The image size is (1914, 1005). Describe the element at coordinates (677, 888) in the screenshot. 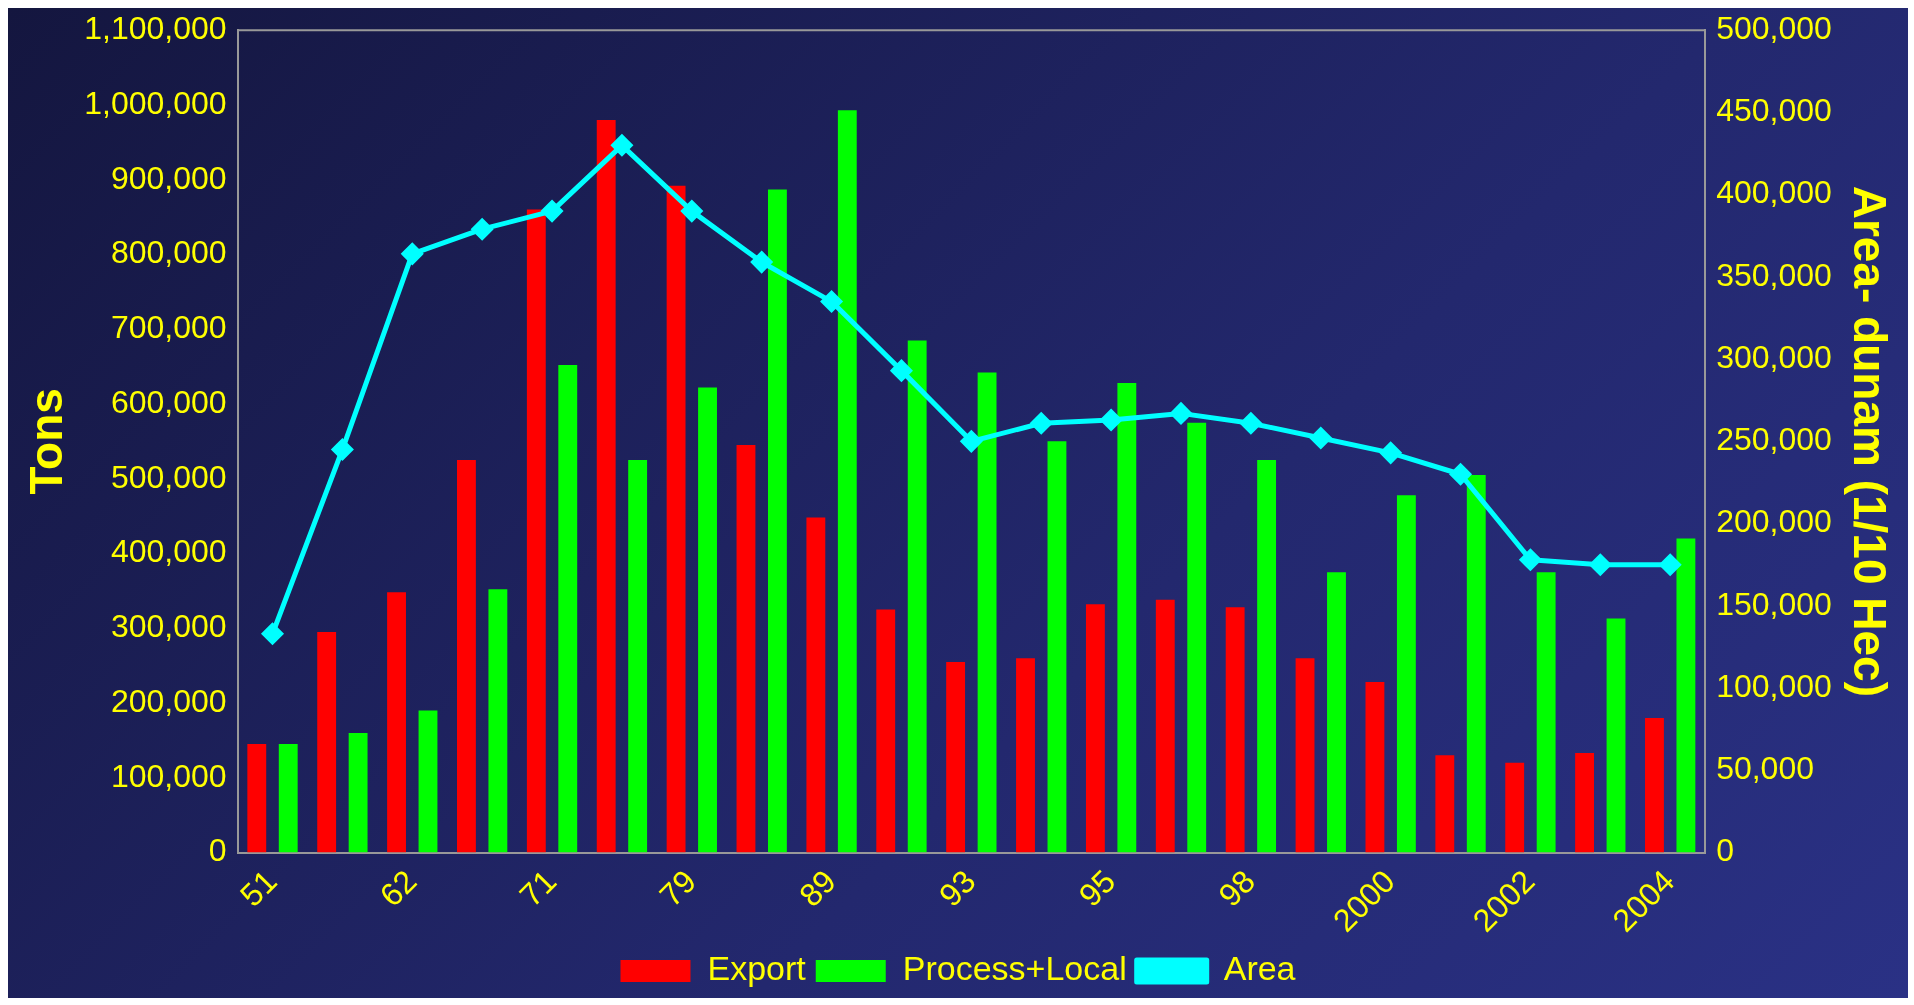

I see `x-tick-label: 79` at that location.